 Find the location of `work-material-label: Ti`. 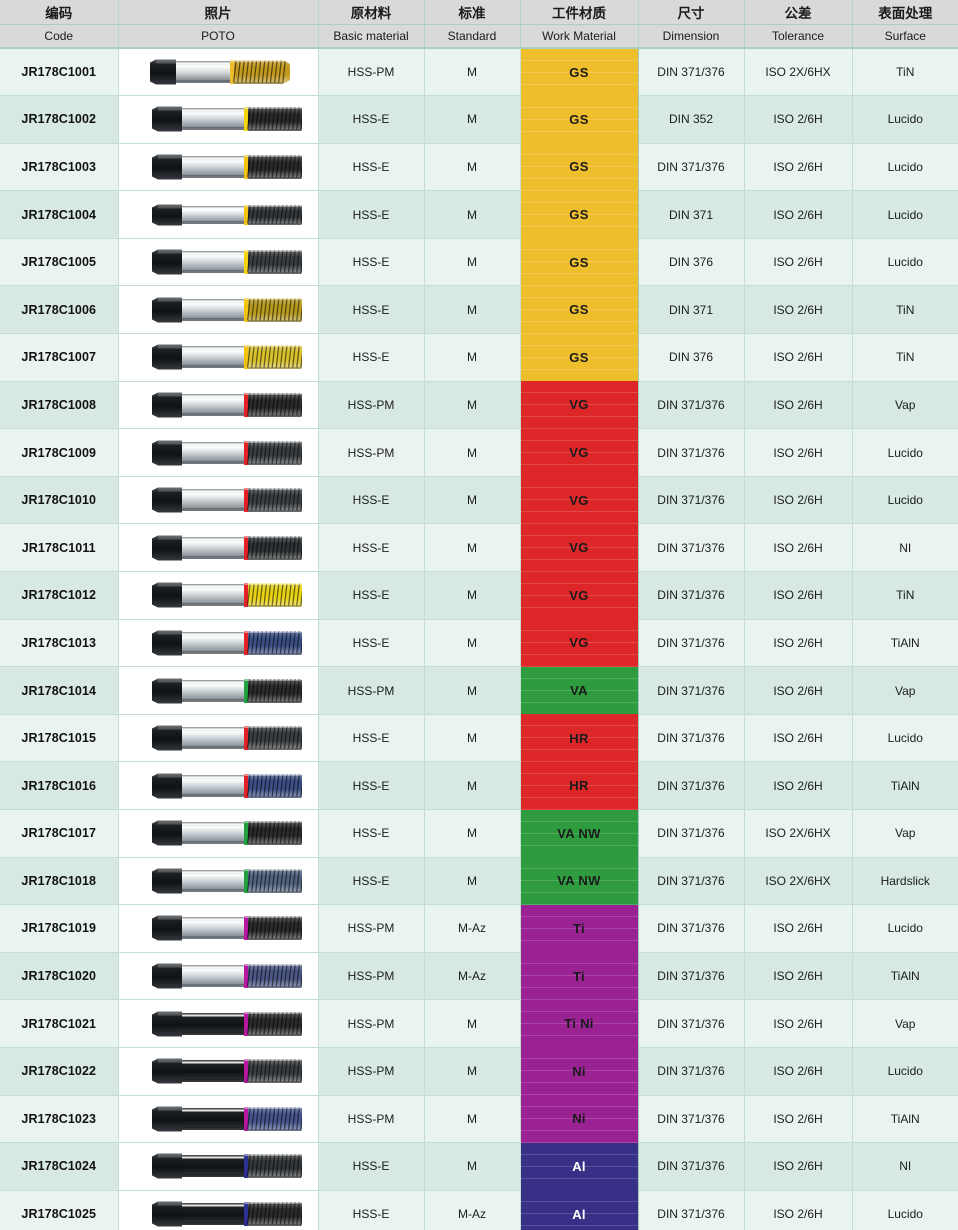

work-material-label: Ti is located at coordinates (579, 928).